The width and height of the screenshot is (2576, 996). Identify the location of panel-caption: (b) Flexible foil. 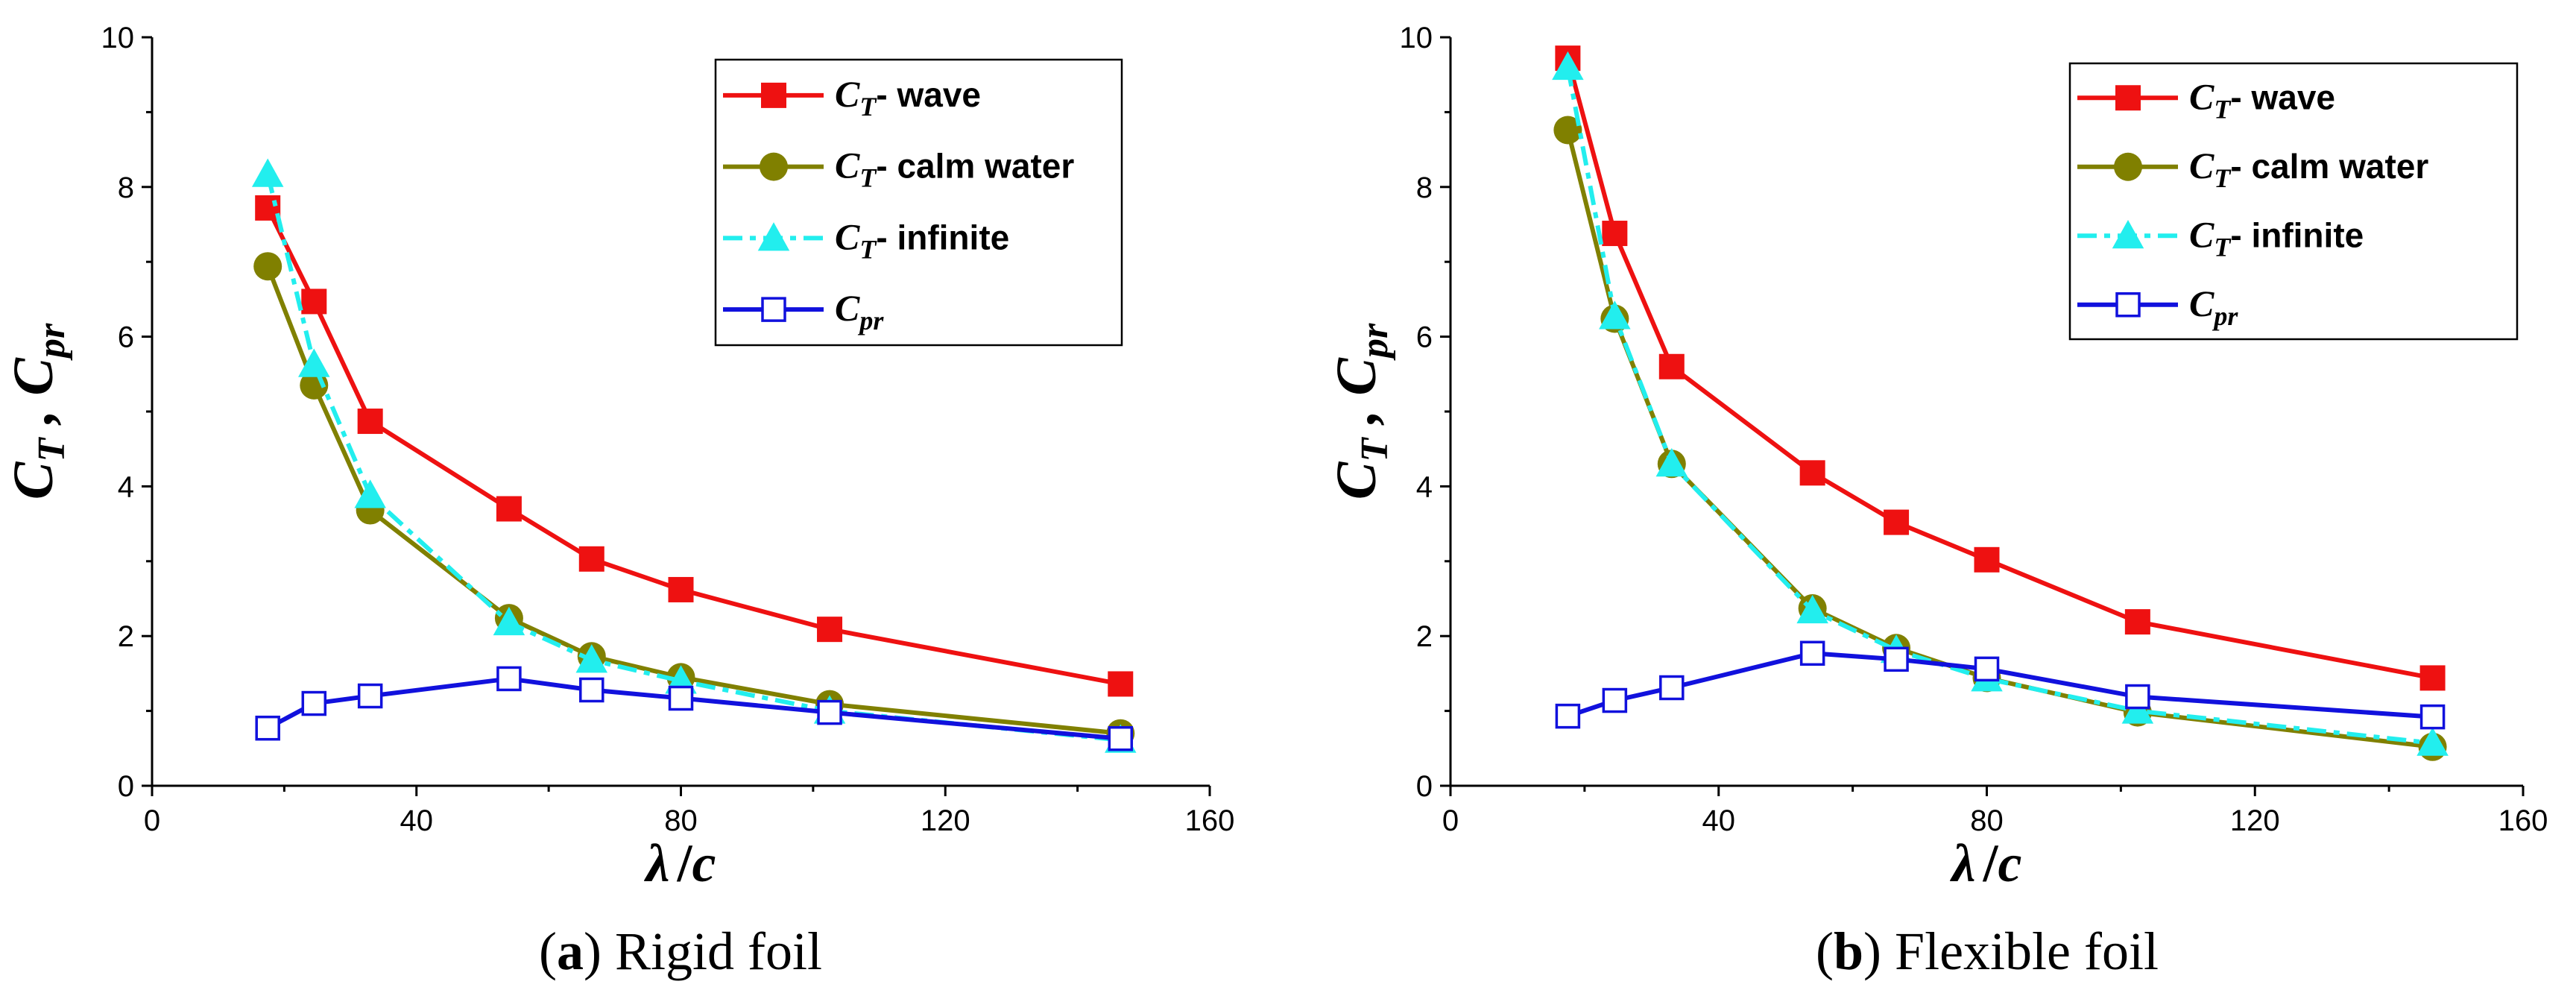
(1987, 951).